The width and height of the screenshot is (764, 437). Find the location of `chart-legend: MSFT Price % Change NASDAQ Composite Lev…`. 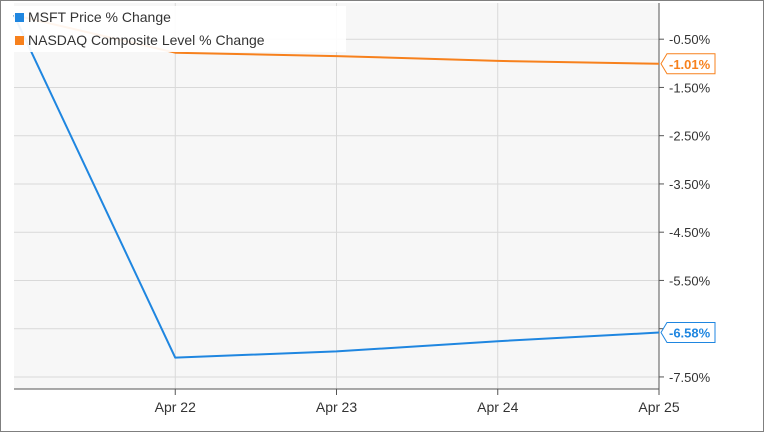

chart-legend: MSFT Price % Change NASDAQ Composite Lev… is located at coordinates (180, 29).